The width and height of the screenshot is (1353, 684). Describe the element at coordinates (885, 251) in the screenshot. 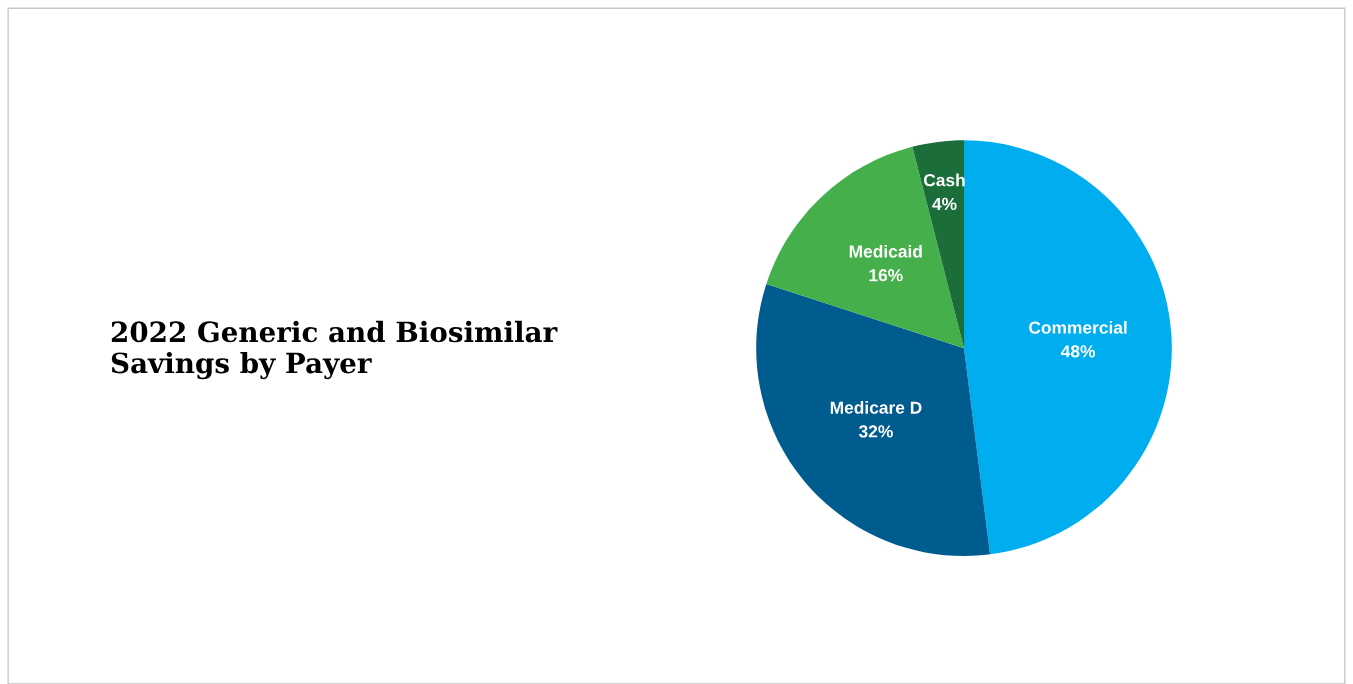

I see `slice-label: Medicaid` at that location.